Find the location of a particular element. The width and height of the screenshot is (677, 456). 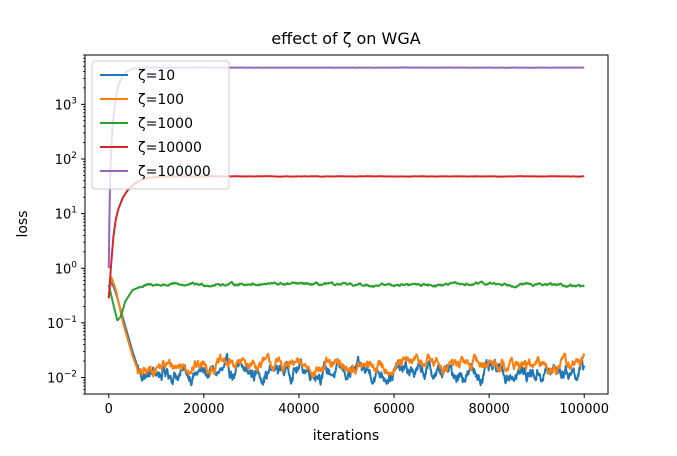

x-tick-label: 100000 is located at coordinates (584, 409).